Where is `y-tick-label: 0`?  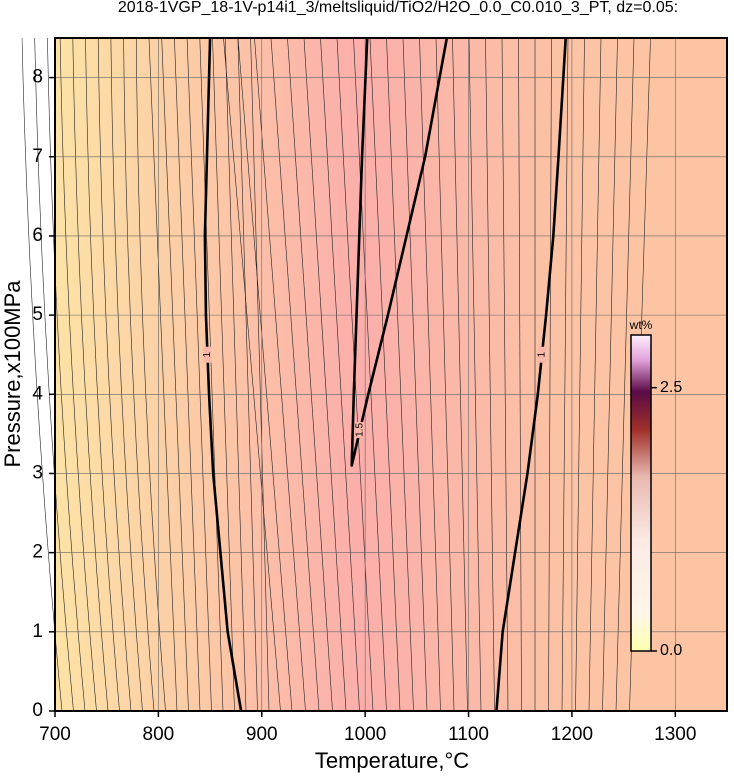
y-tick-label: 0 is located at coordinates (37, 710).